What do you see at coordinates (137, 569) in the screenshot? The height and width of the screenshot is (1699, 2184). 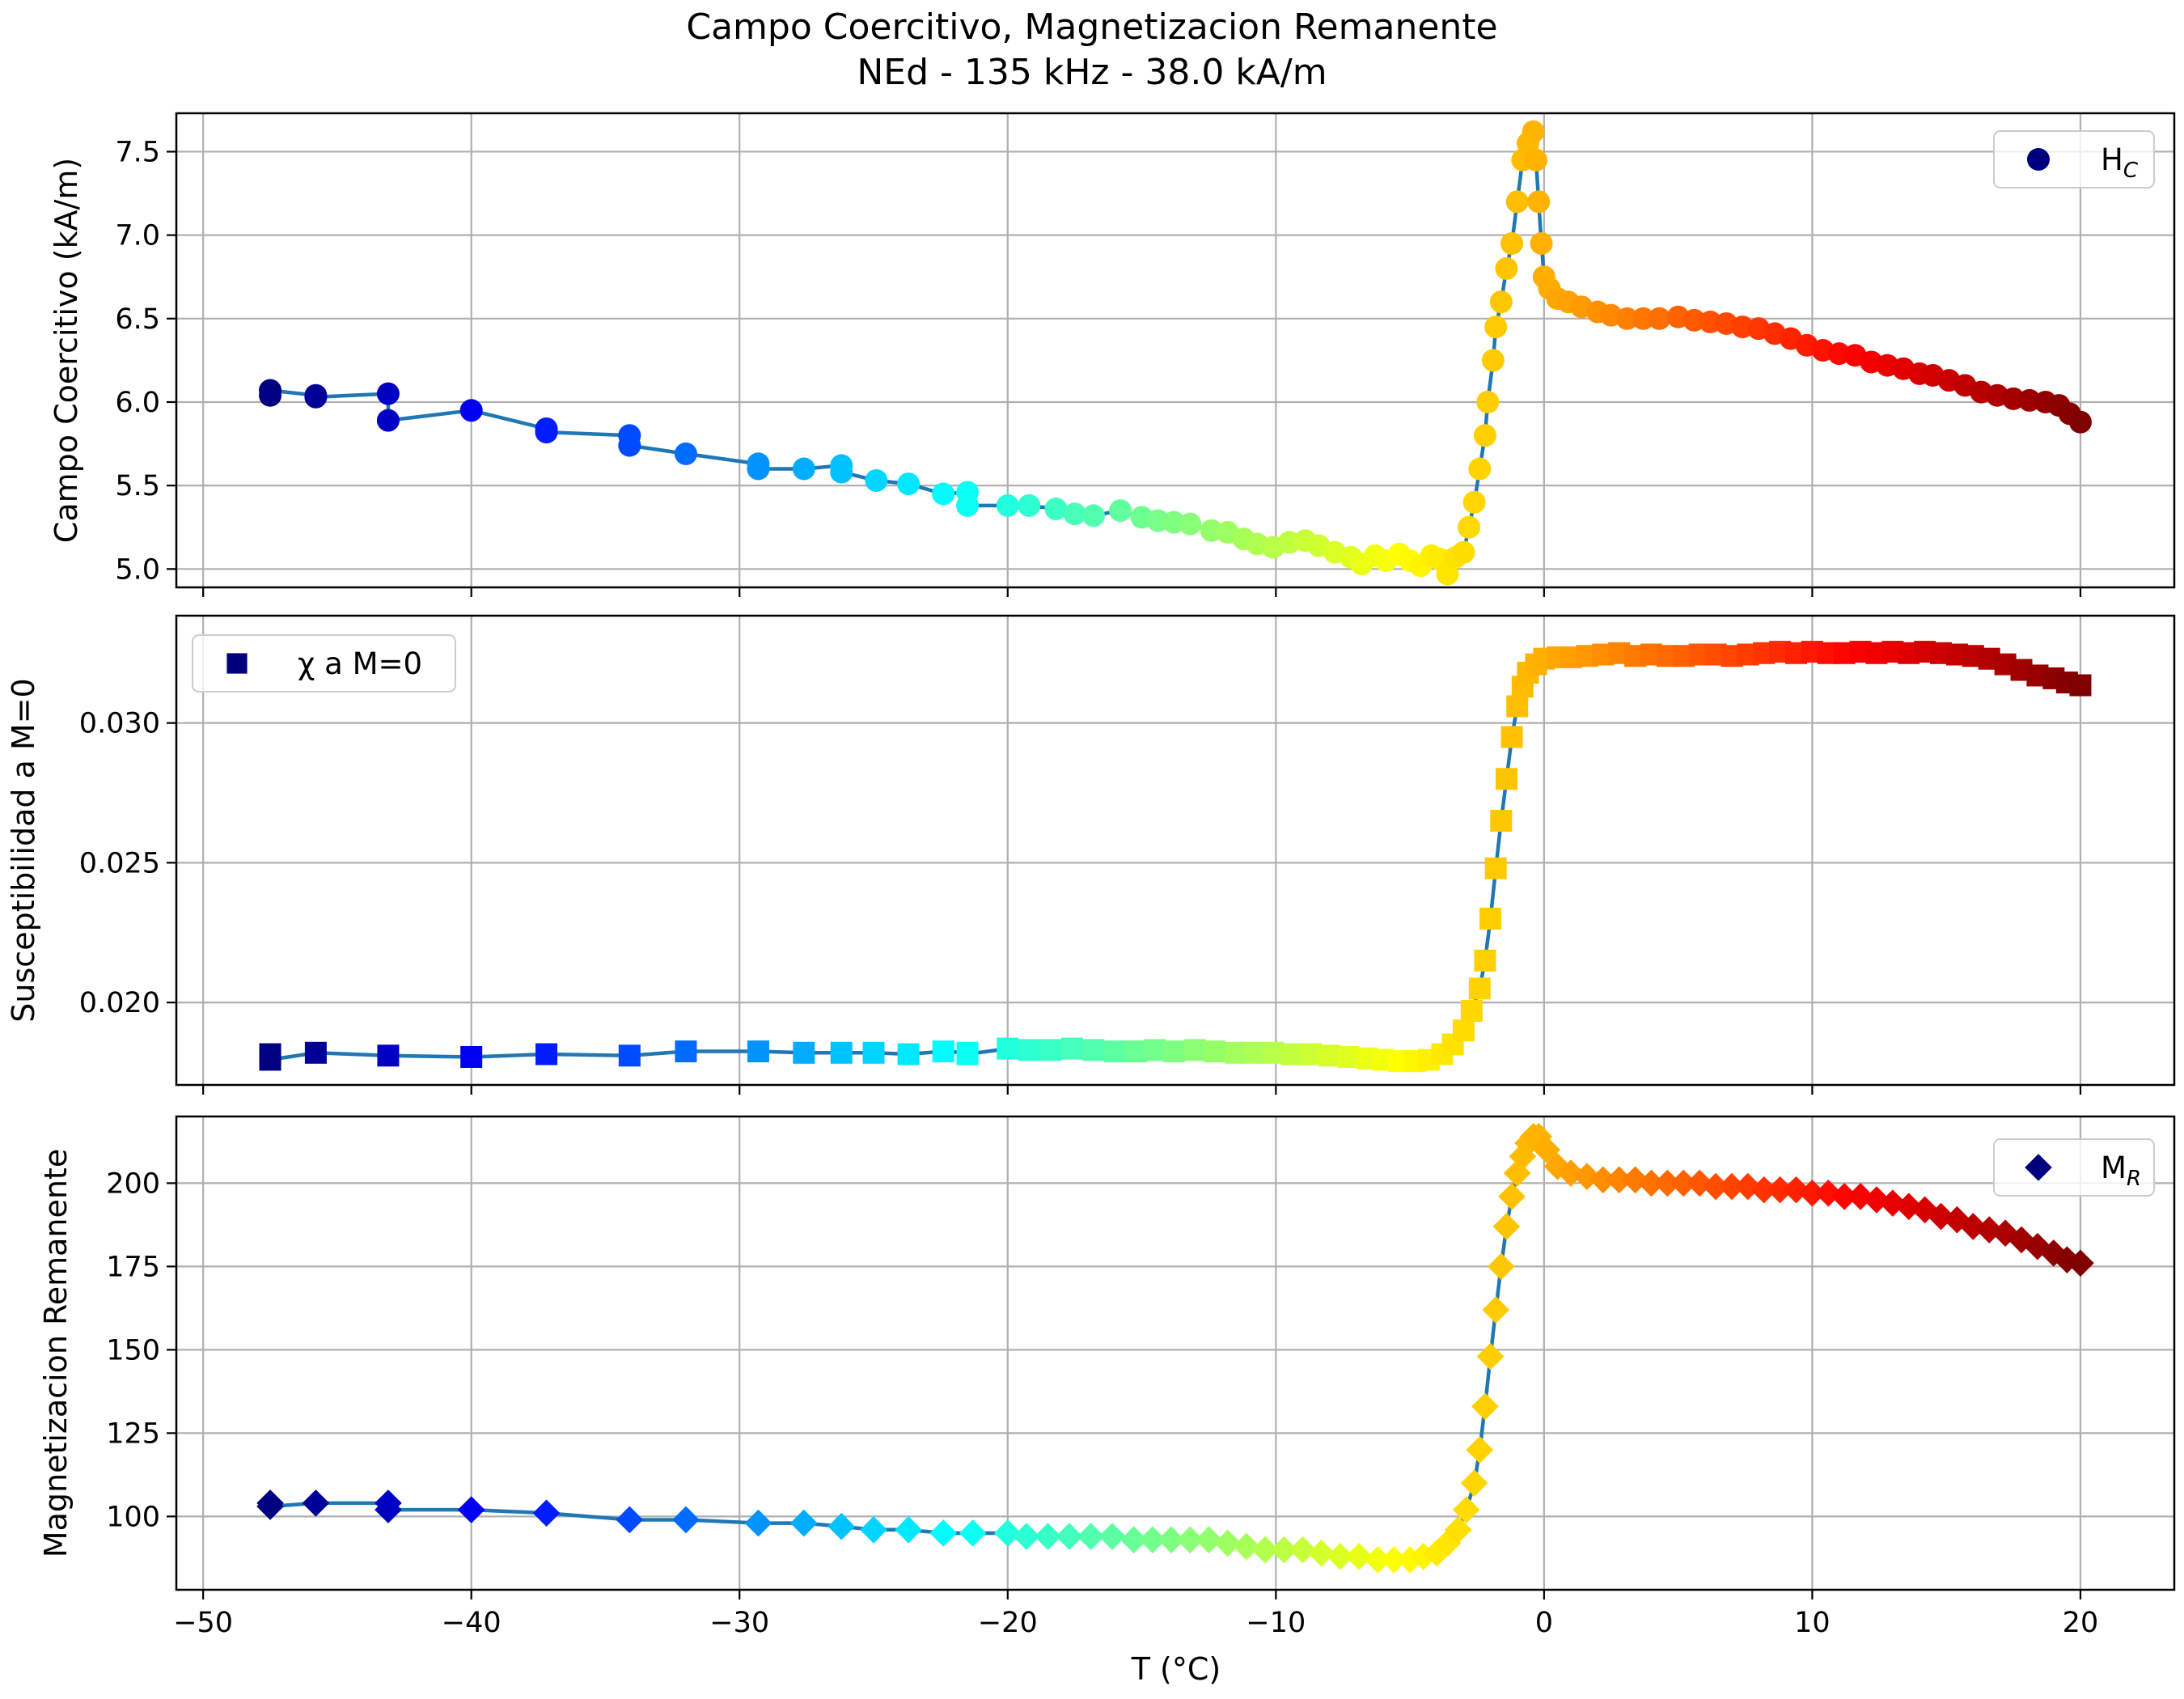 I see `y-tick-label: 5.0` at bounding box center [137, 569].